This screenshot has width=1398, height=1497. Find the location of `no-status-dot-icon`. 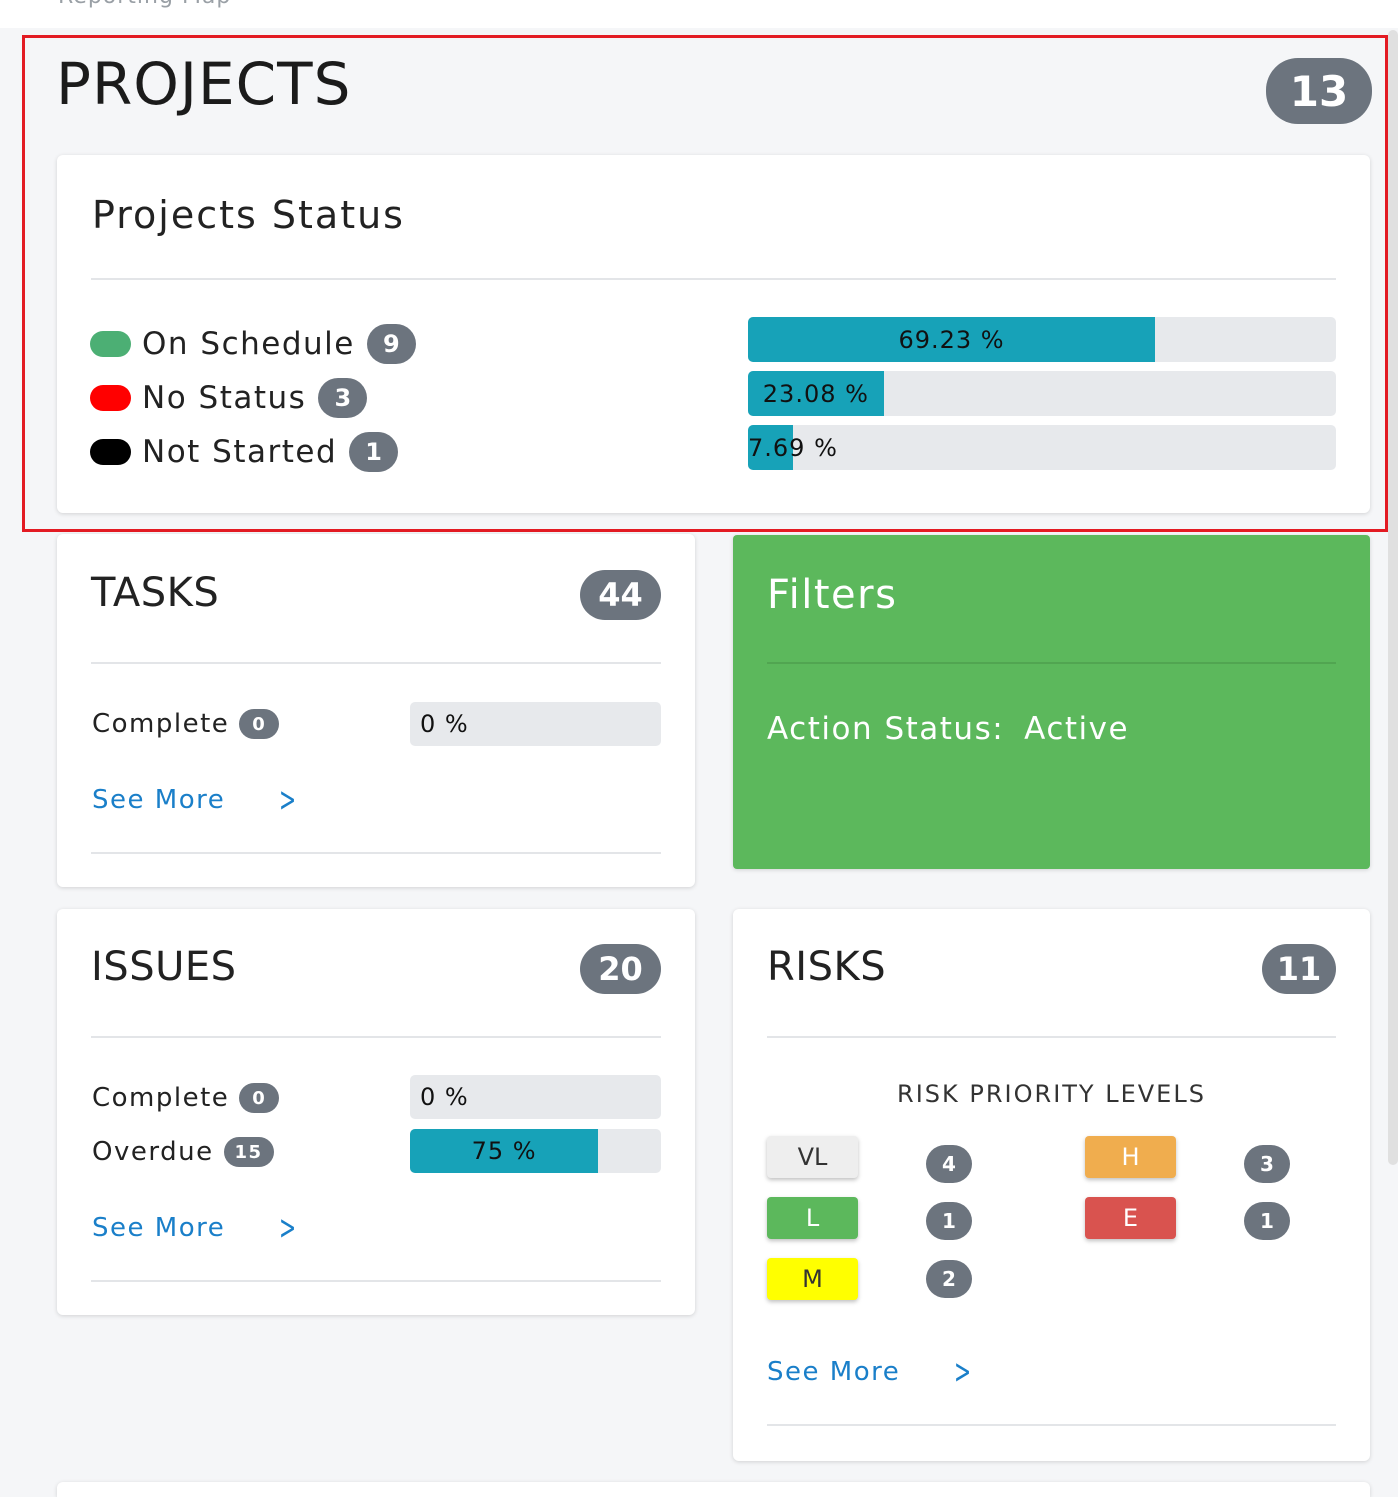

no-status-dot-icon is located at coordinates (110, 398).